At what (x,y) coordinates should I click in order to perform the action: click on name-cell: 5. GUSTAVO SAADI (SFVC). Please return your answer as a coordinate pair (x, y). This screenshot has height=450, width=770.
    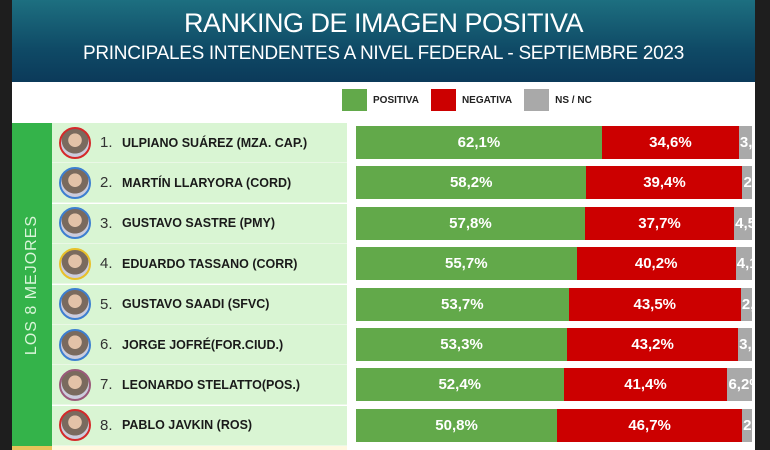
    Looking at the image, I should click on (199, 304).